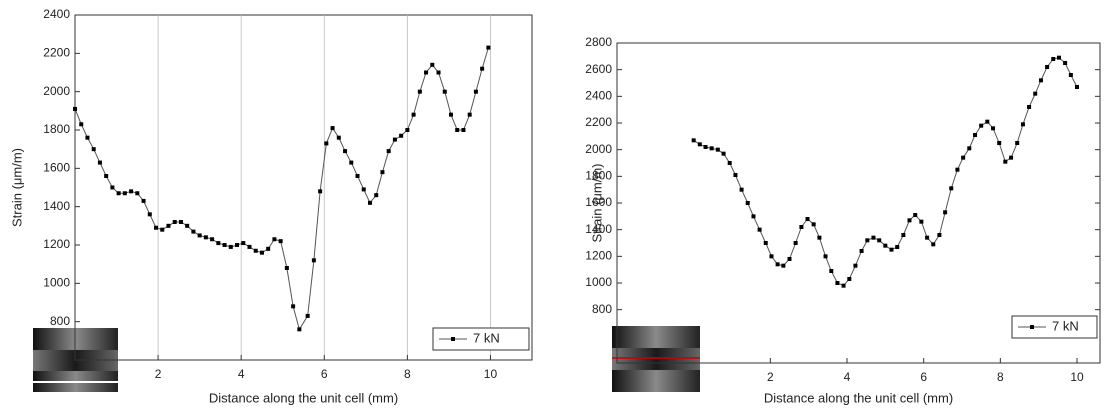 The image size is (1110, 414). I want to click on legend: 7 kN, so click(481, 339).